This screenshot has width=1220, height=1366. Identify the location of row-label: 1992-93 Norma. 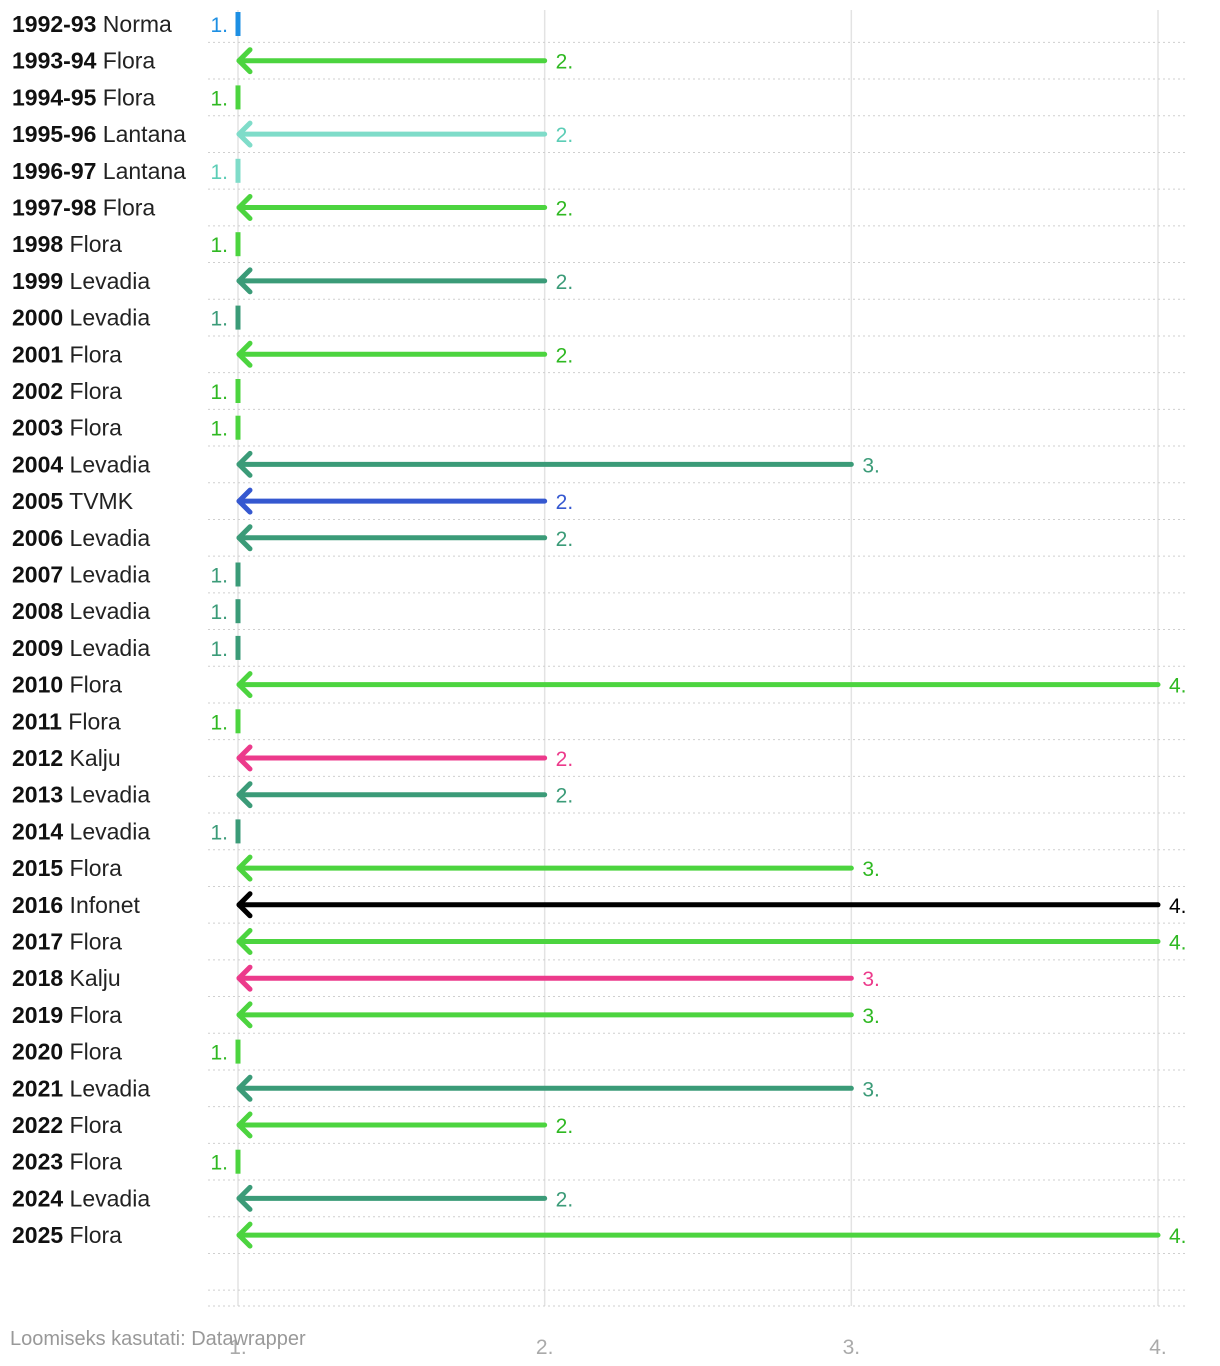
(92, 24).